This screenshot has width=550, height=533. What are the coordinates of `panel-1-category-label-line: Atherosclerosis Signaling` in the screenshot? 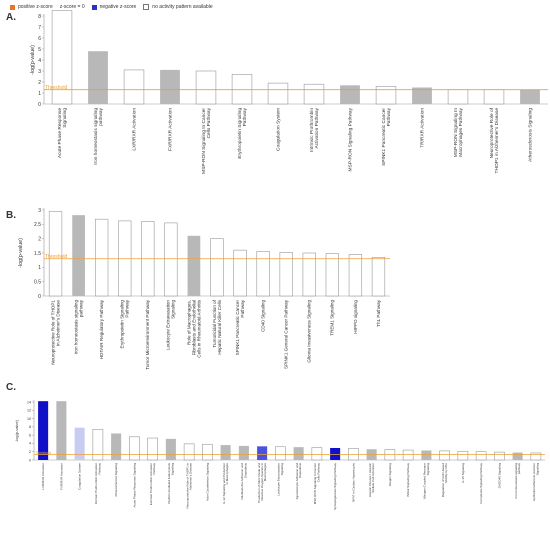 It's located at (530, 135).